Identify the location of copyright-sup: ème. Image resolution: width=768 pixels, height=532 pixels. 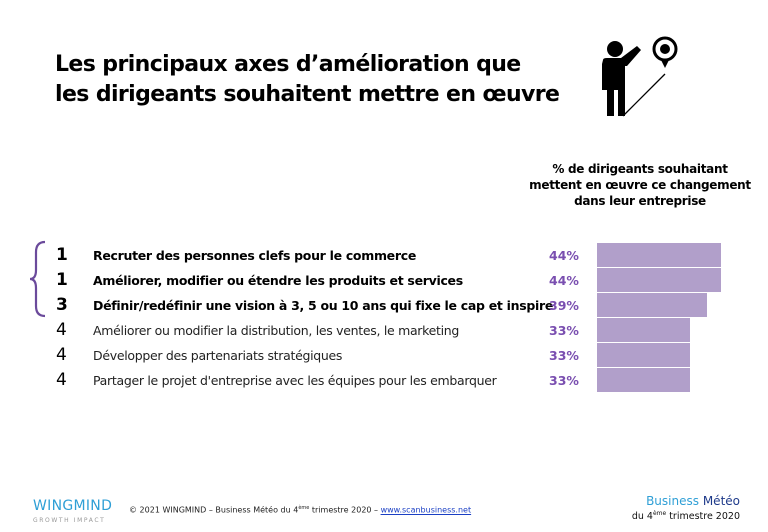
(304, 508).